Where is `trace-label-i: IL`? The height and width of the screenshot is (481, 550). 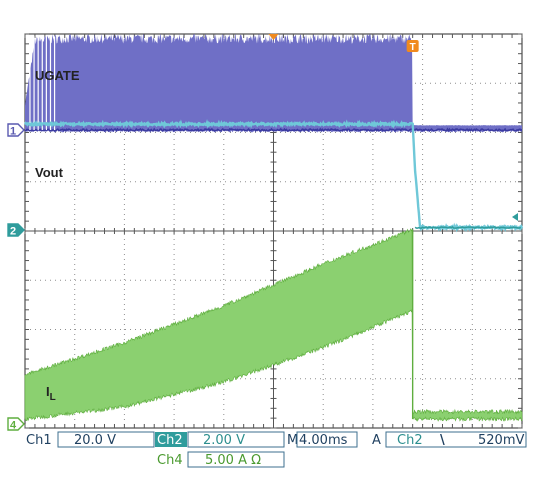 trace-label-i: IL is located at coordinates (51, 393).